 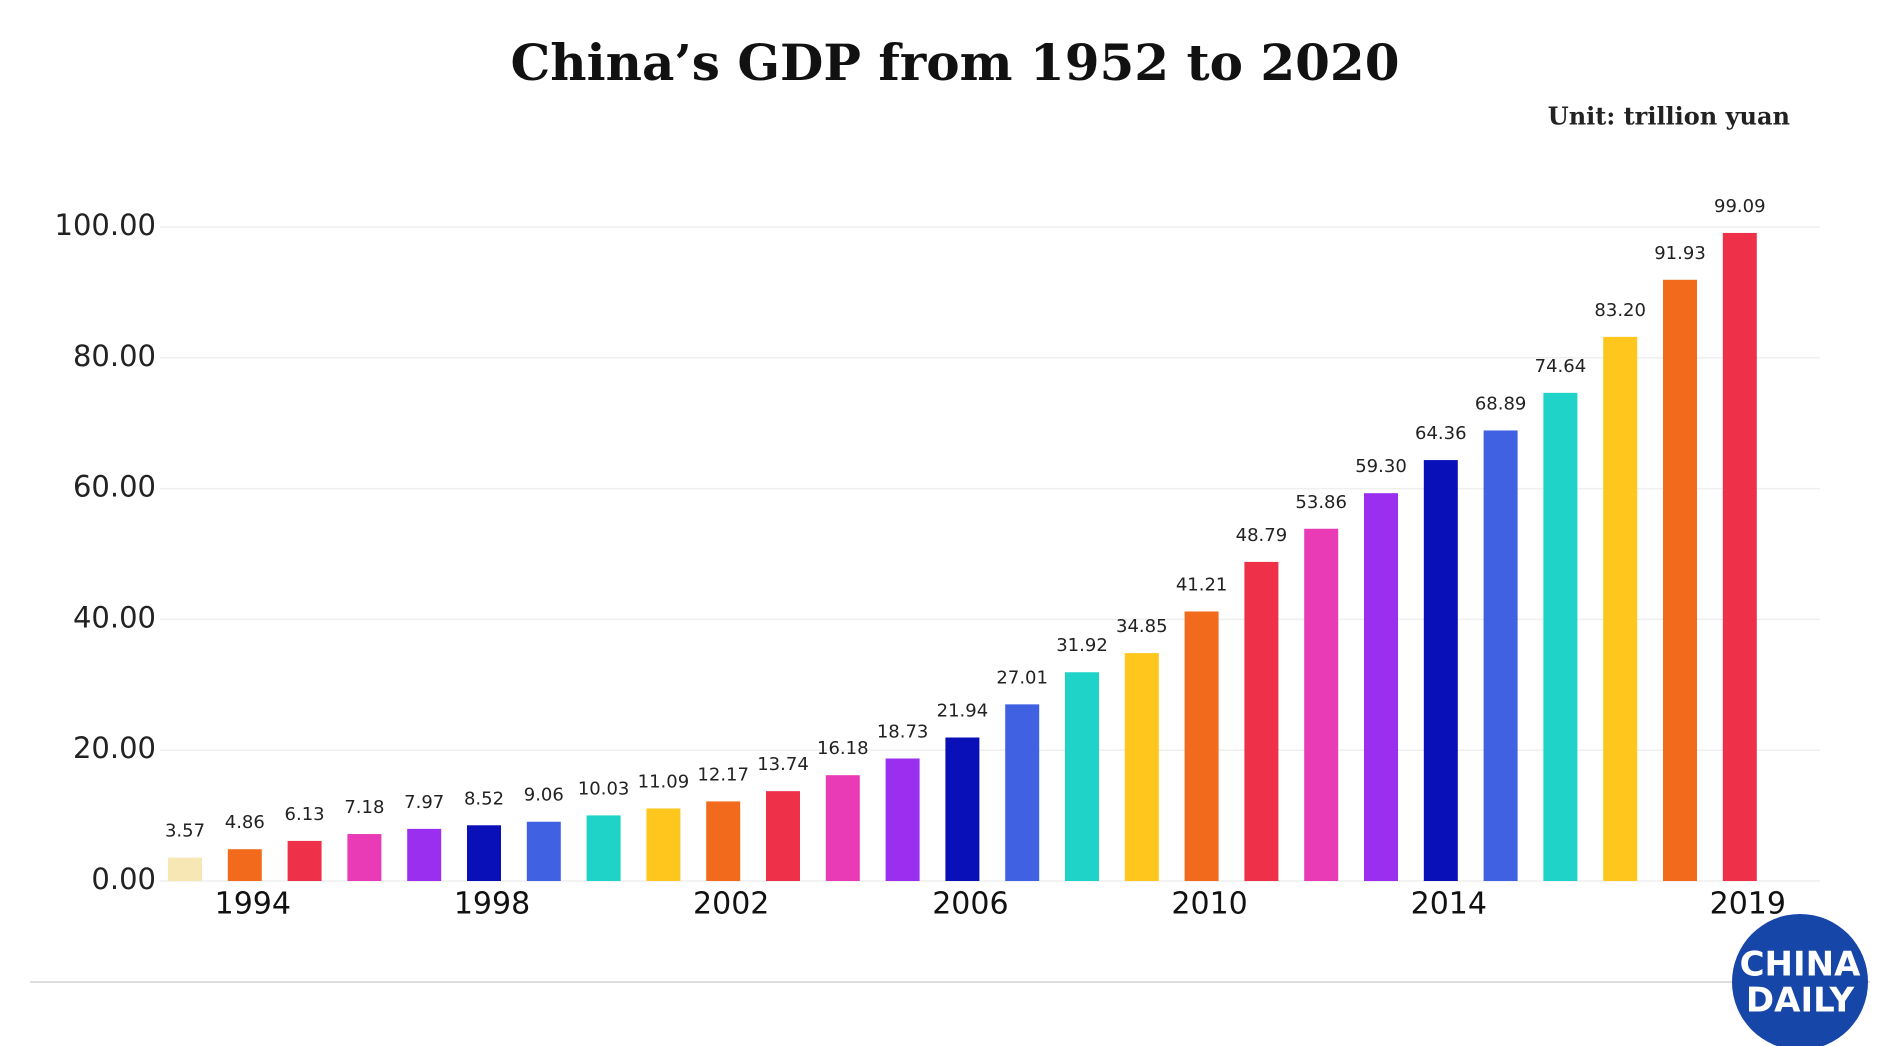 What do you see at coordinates (1620, 310) in the screenshot?
I see `value-label: 83.20` at bounding box center [1620, 310].